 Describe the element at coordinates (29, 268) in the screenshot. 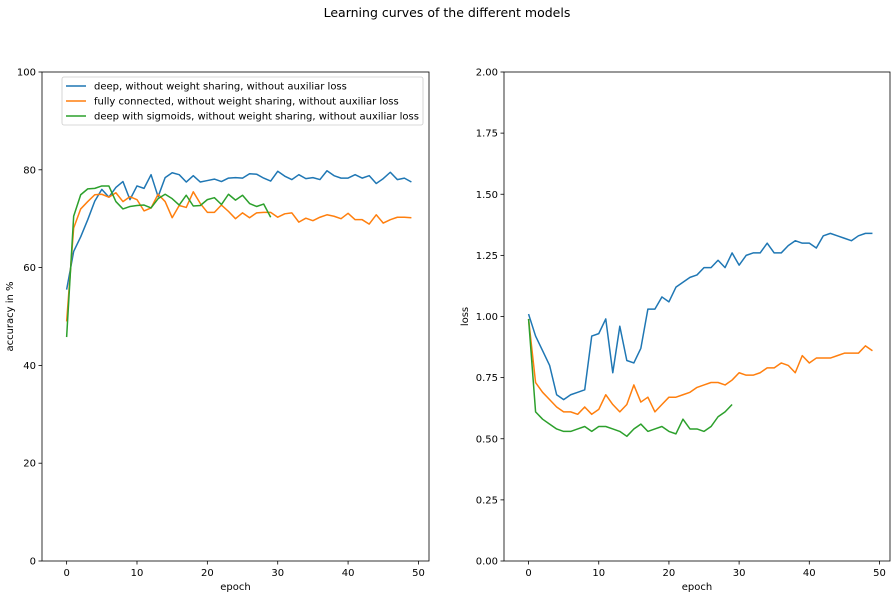

I see `y-tick-label: 60` at that location.